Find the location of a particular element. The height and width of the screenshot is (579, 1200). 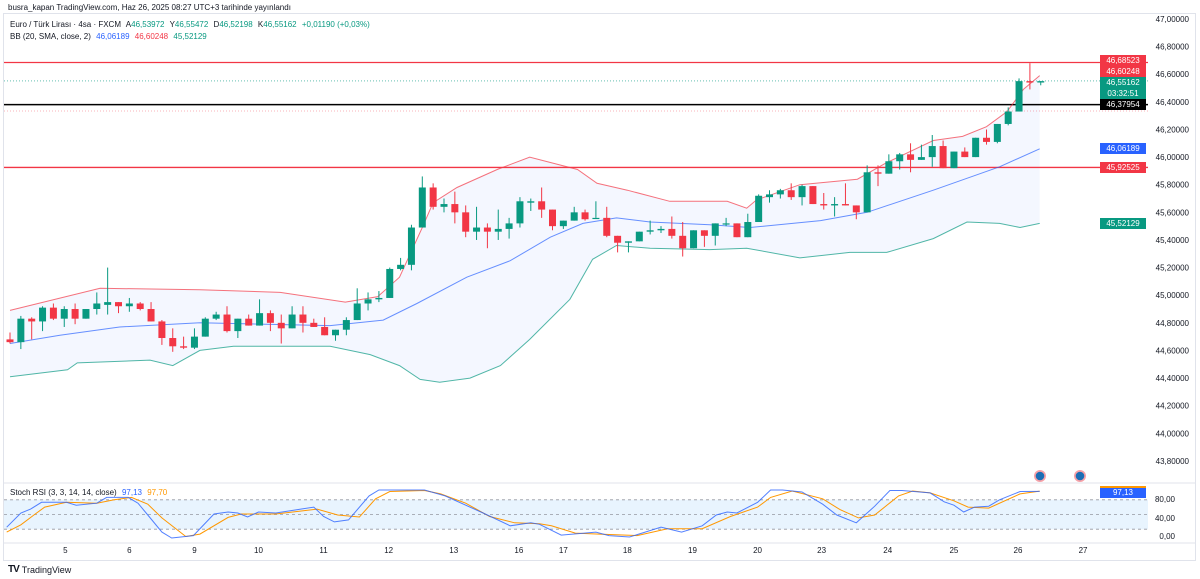

time-axis-tick: 12 is located at coordinates (388, 550).